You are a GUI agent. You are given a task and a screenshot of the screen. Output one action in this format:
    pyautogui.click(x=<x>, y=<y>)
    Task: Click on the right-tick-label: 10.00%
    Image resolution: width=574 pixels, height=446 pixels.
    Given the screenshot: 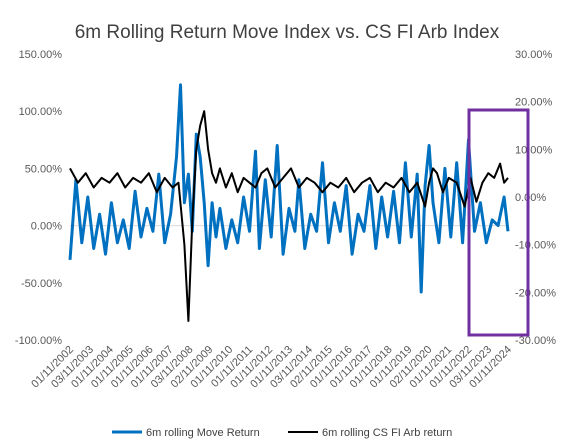 What is the action you would take?
    pyautogui.click(x=534, y=150)
    